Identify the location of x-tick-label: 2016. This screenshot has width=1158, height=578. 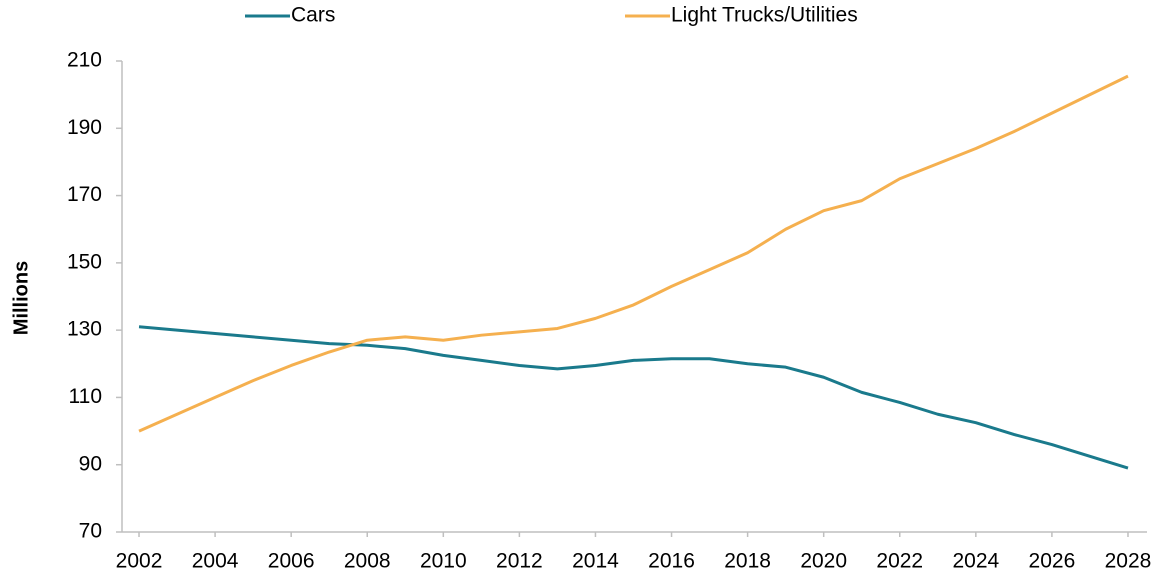
(671, 561).